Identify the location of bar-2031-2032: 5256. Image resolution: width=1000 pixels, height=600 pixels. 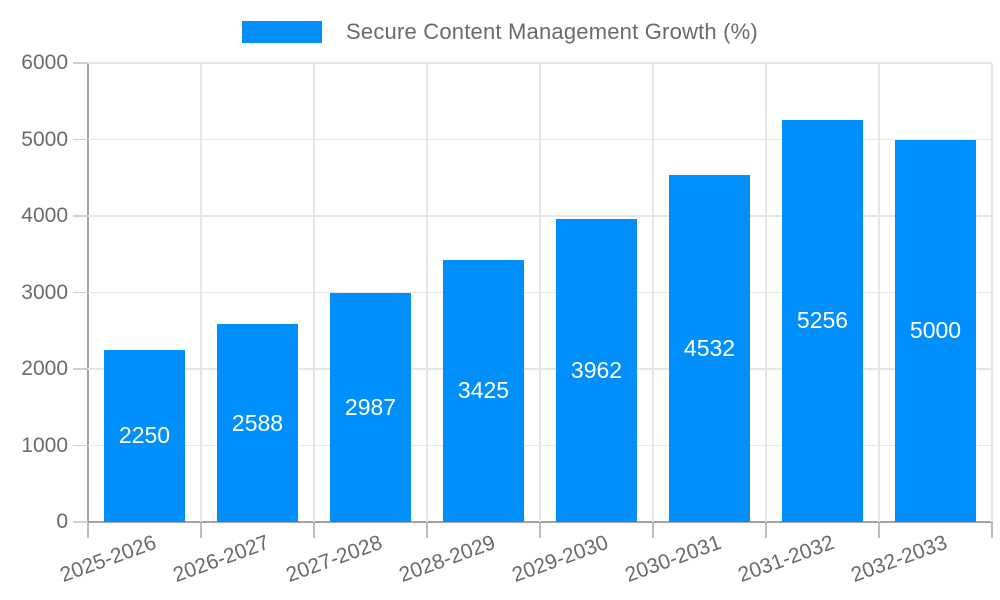
(822, 320).